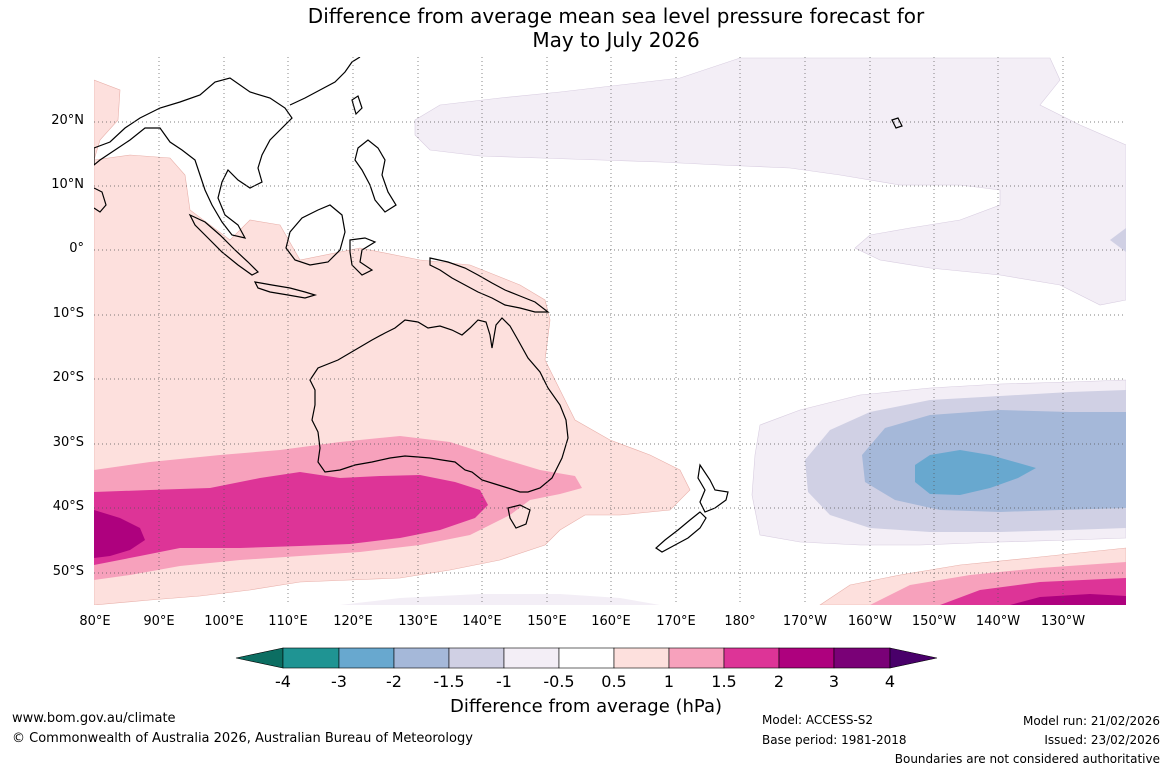 The width and height of the screenshot is (1173, 770). What do you see at coordinates (519, 516) in the screenshot?
I see `tasmania-coastline` at bounding box center [519, 516].